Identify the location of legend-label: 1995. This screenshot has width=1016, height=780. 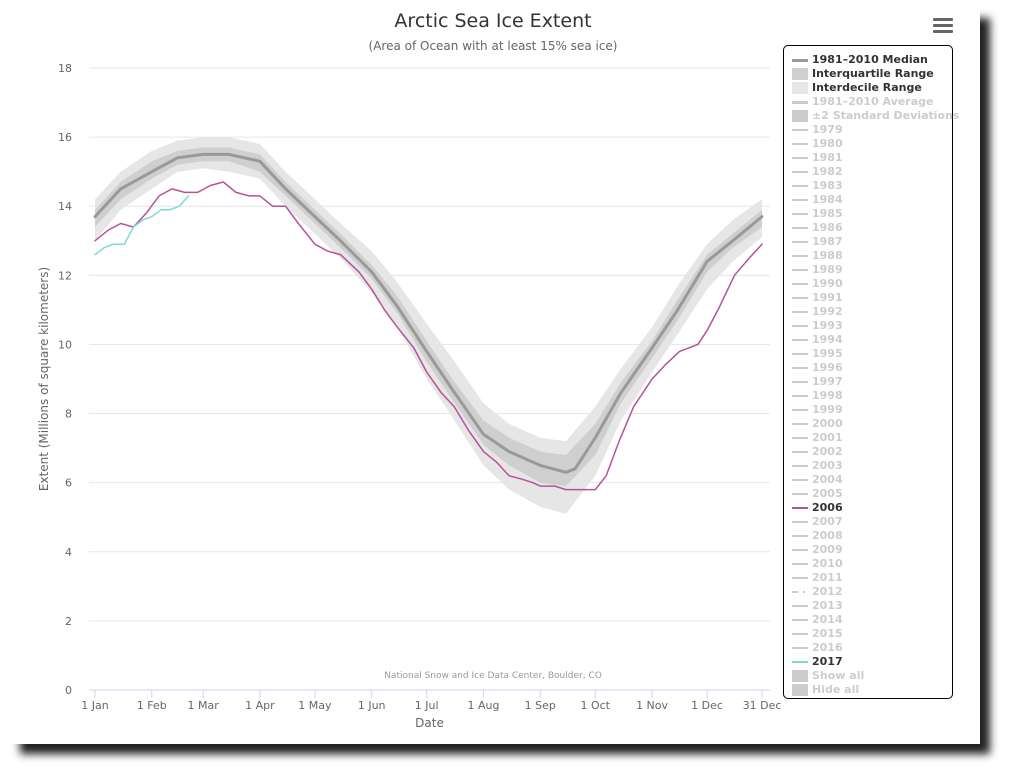
(827, 353).